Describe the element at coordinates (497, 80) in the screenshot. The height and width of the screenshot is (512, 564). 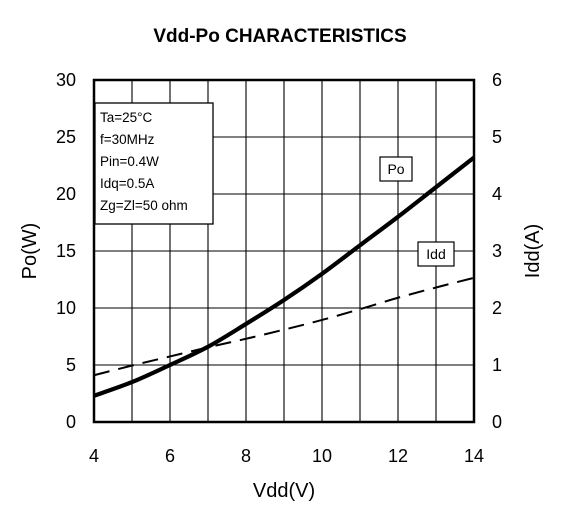
I see `y2-tick-label: 6` at that location.